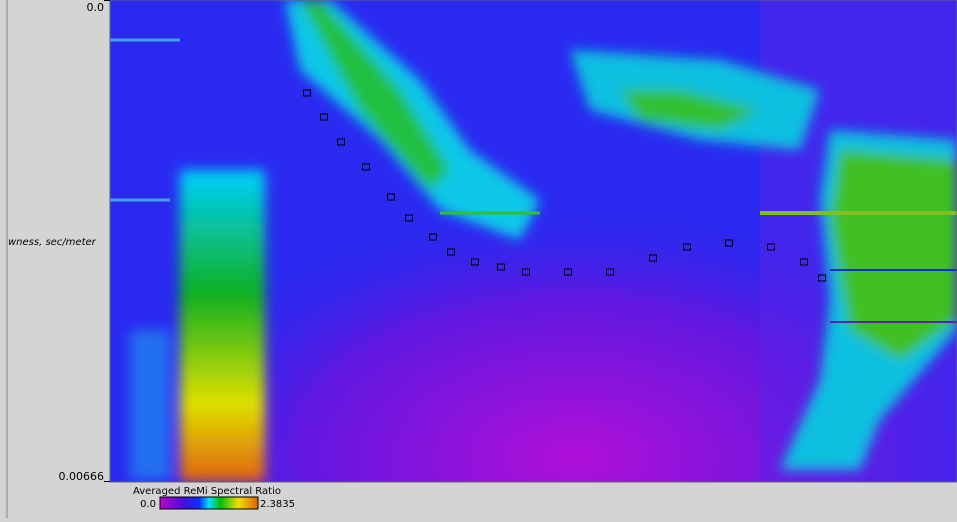 Image resolution: width=957 pixels, height=522 pixels. Describe the element at coordinates (82, 476) in the screenshot. I see `y-tick-label: 0.00666` at that location.